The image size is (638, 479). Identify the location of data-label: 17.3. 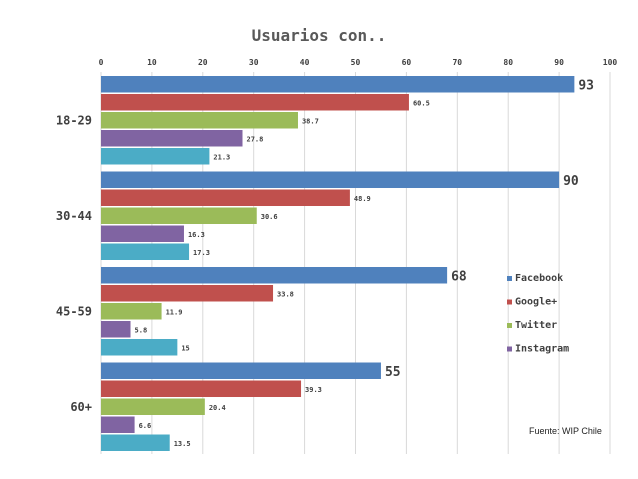
(201, 253).